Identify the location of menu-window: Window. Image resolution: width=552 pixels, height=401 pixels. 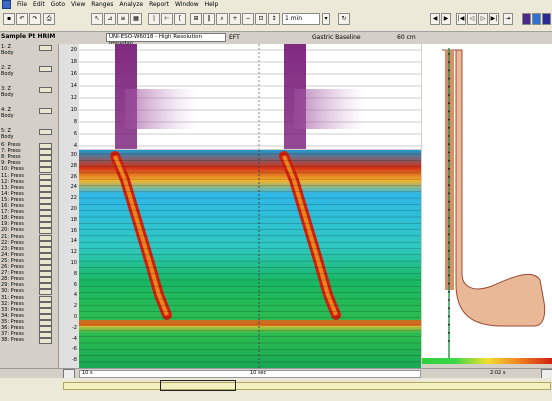
(186, 4).